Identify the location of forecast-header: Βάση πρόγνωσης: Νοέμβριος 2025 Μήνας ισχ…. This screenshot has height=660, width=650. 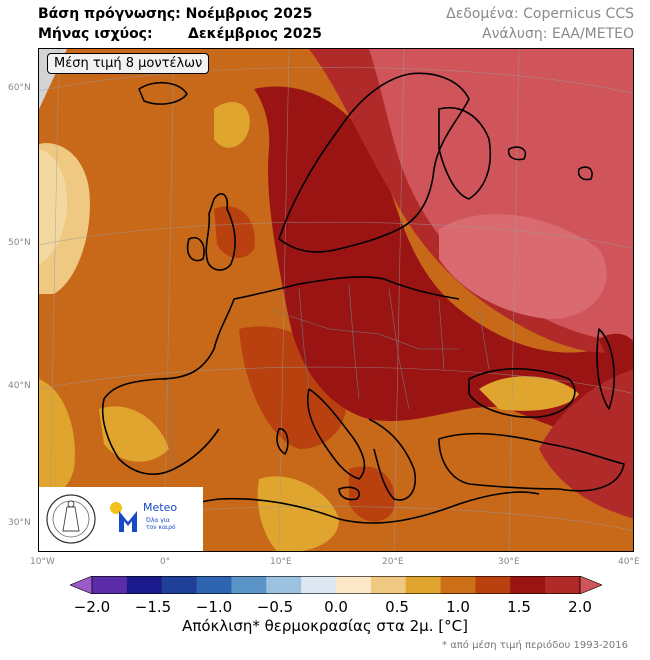
(180, 24).